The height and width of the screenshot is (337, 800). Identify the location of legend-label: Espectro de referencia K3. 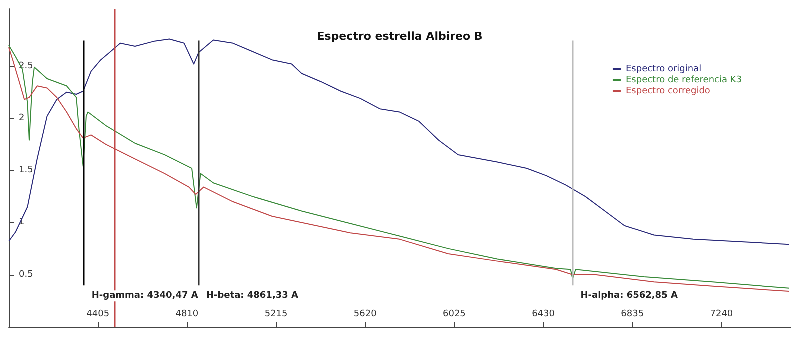
(684, 81).